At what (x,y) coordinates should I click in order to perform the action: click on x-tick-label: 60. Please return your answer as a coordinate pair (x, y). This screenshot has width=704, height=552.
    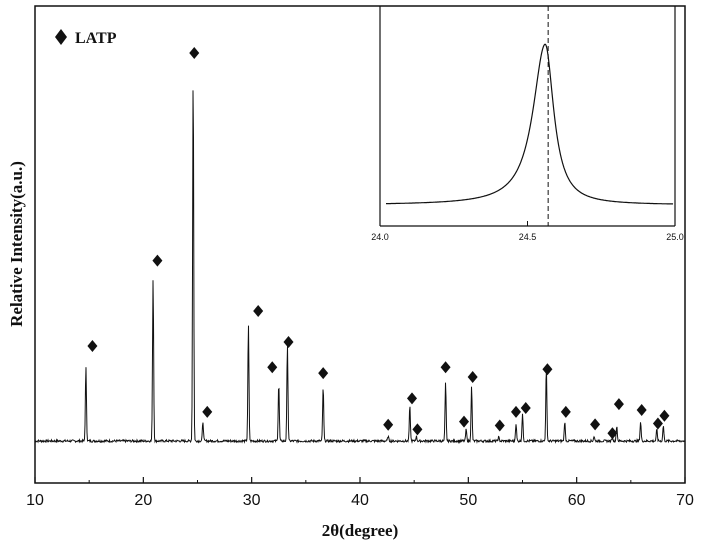
    Looking at the image, I should click on (577, 500).